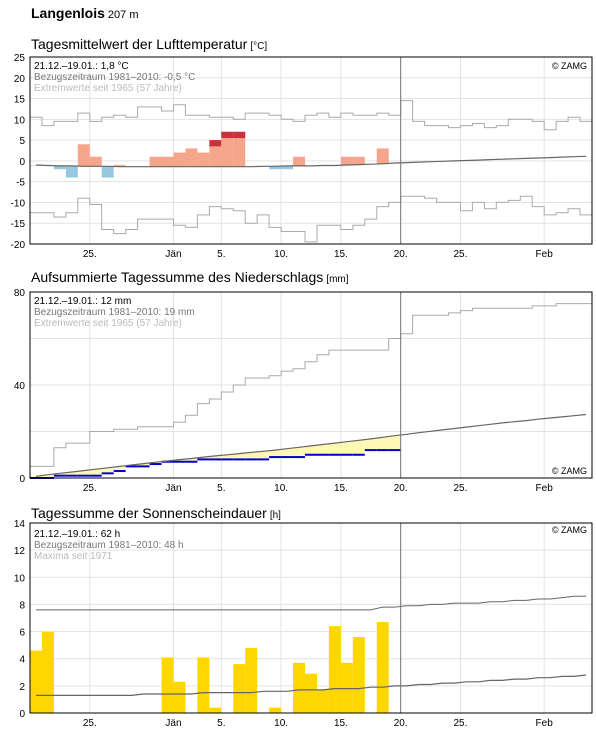  Describe the element at coordinates (18, 245) in the screenshot. I see `y-tick-label: -20` at that location.